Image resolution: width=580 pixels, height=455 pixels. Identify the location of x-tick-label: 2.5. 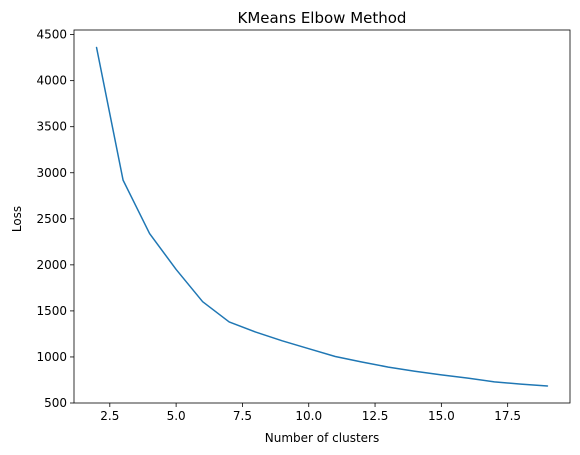
(109, 416).